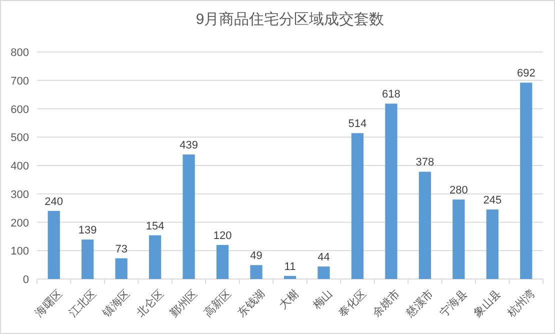  What do you see at coordinates (19, 223) in the screenshot?
I see `y-tick-label: 200` at bounding box center [19, 223].